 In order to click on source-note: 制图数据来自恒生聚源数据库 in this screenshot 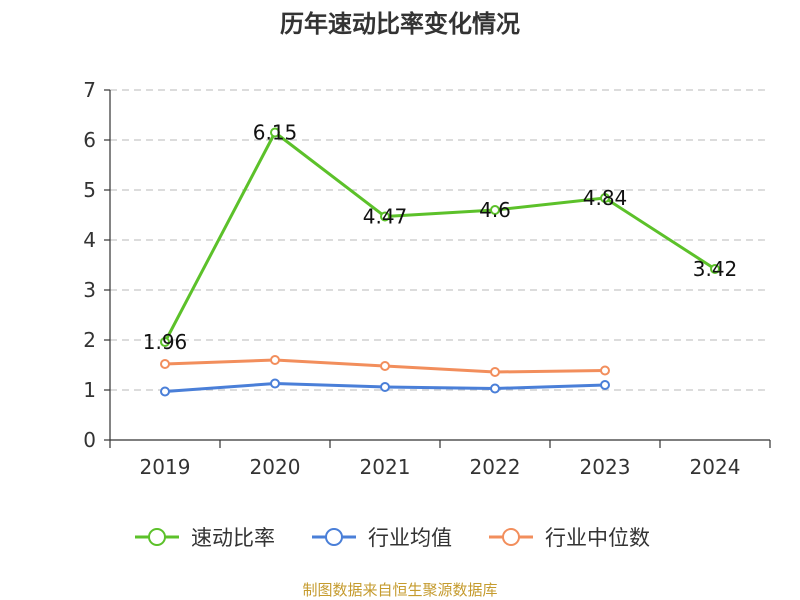, I will do `click(399, 590)`.